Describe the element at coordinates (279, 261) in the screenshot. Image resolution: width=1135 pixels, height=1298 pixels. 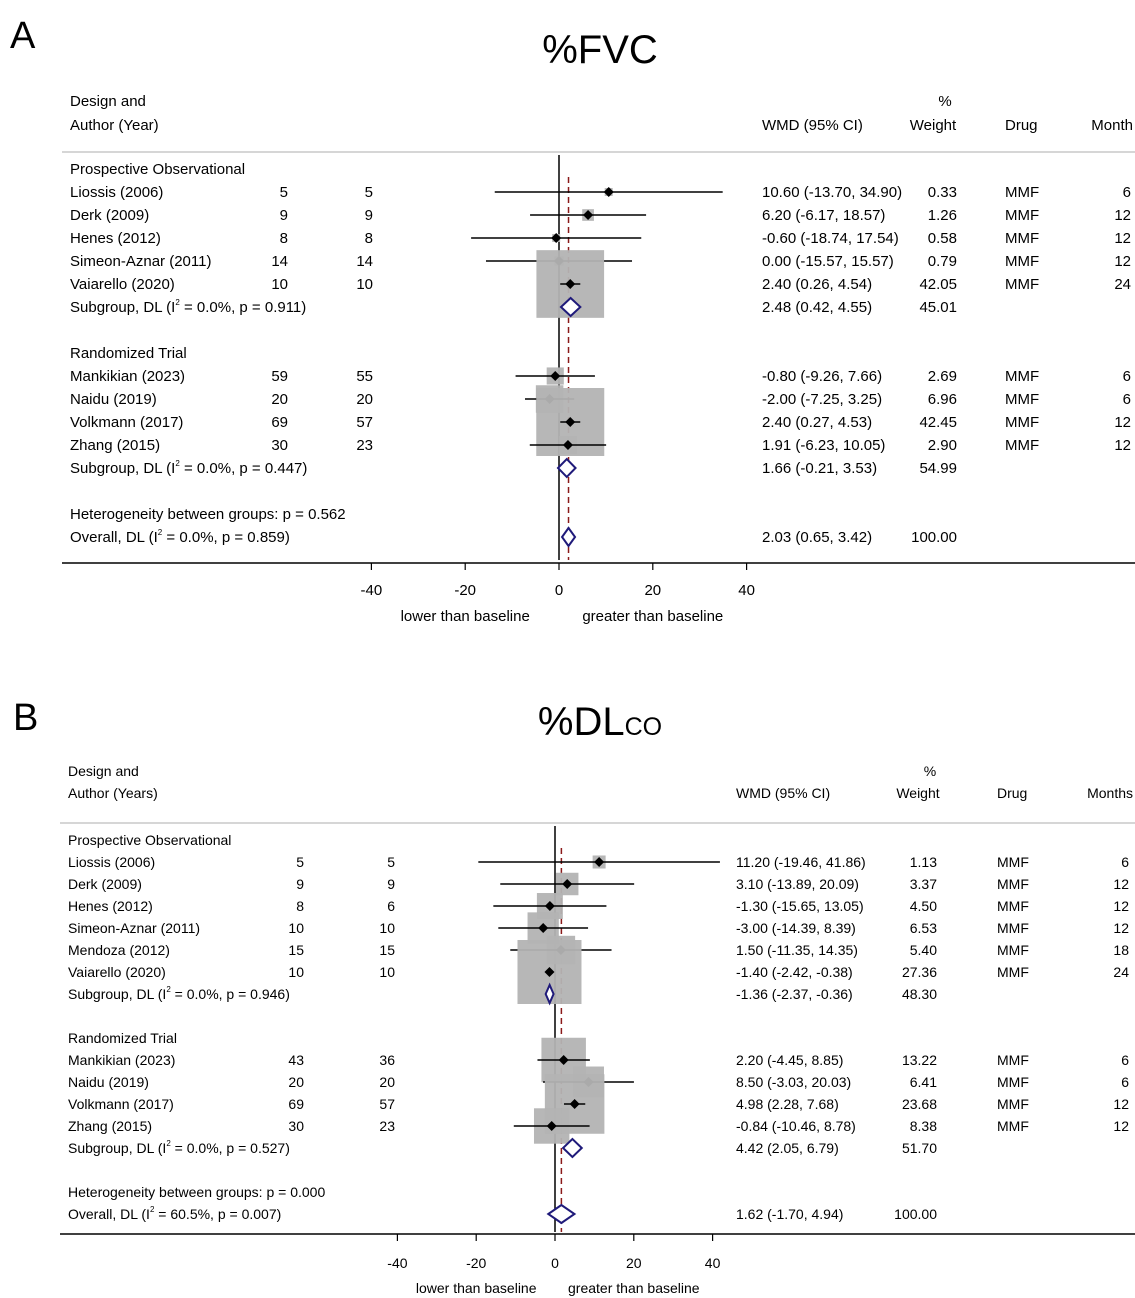
I see `study-n-baseline: 14` at that location.